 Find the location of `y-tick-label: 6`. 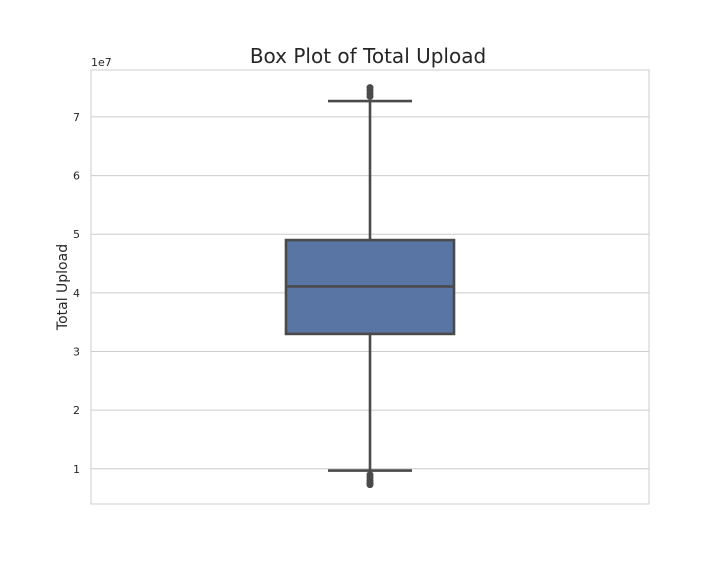

y-tick-label: 6 is located at coordinates (76, 176).